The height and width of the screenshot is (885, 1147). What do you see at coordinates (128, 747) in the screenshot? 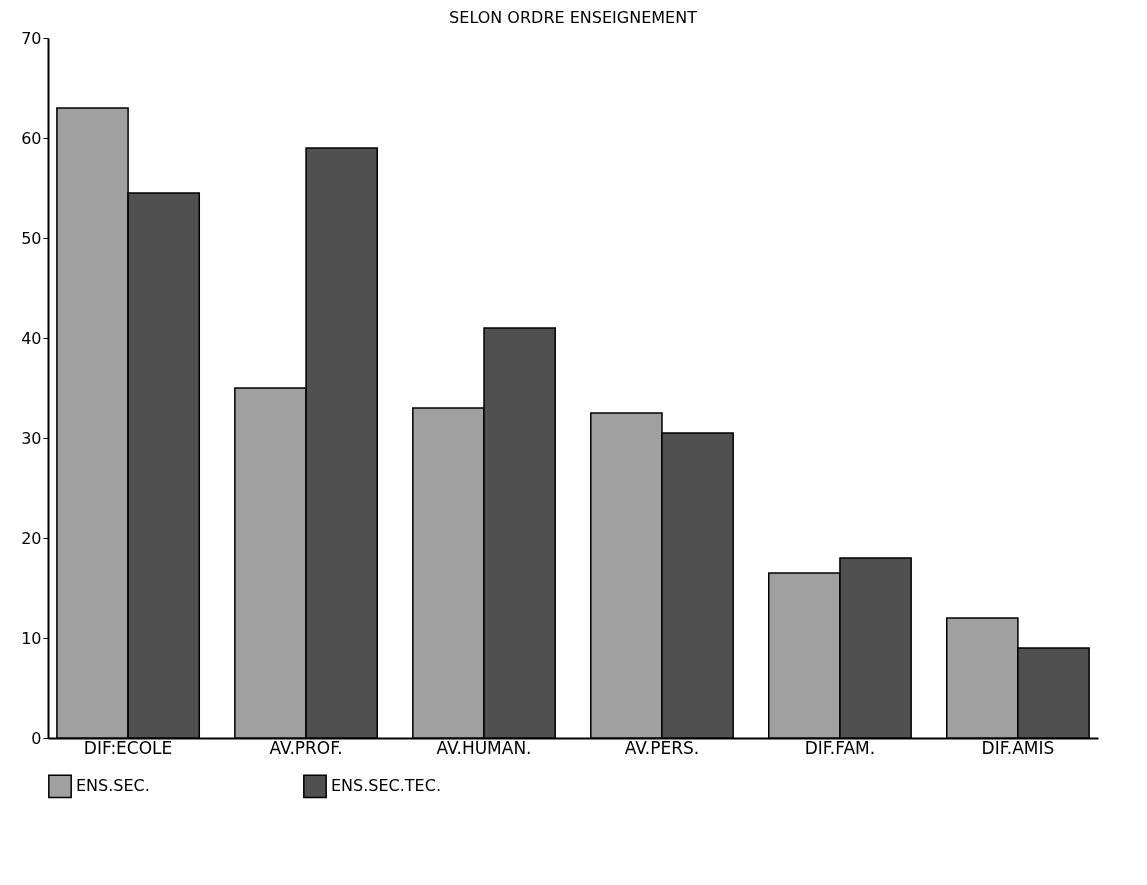
I see `x-tick-label: DIF:ECOLE` at bounding box center [128, 747].